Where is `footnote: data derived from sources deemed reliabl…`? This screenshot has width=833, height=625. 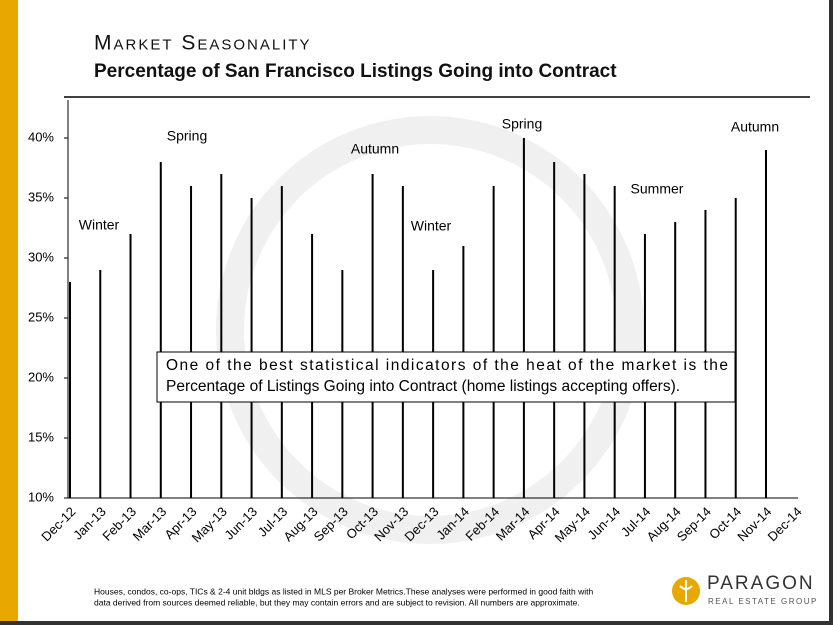
footnote: data derived from sources deemed reliabl… is located at coordinates (337, 602).